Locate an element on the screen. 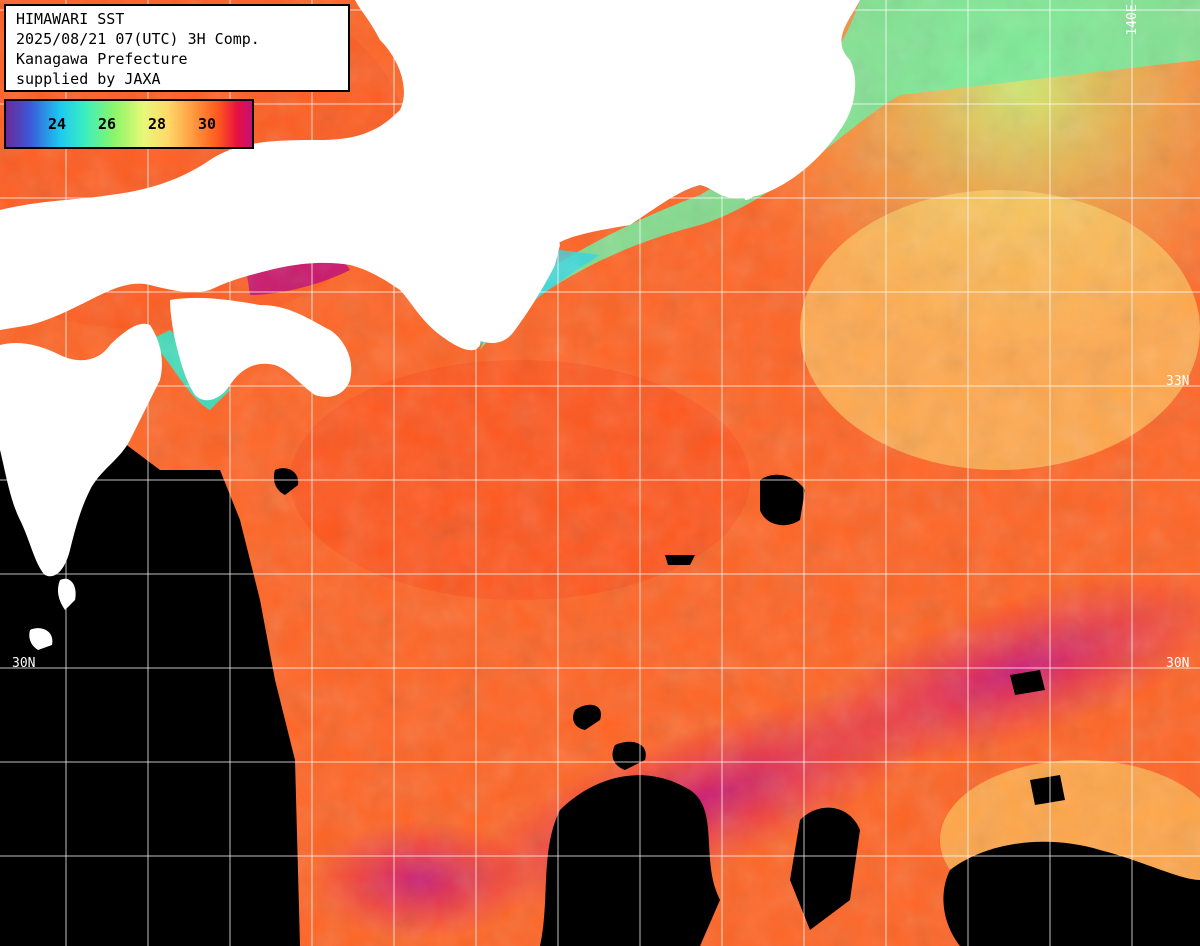 The width and height of the screenshot is (1200, 946). land-awaji is located at coordinates (408, 249).